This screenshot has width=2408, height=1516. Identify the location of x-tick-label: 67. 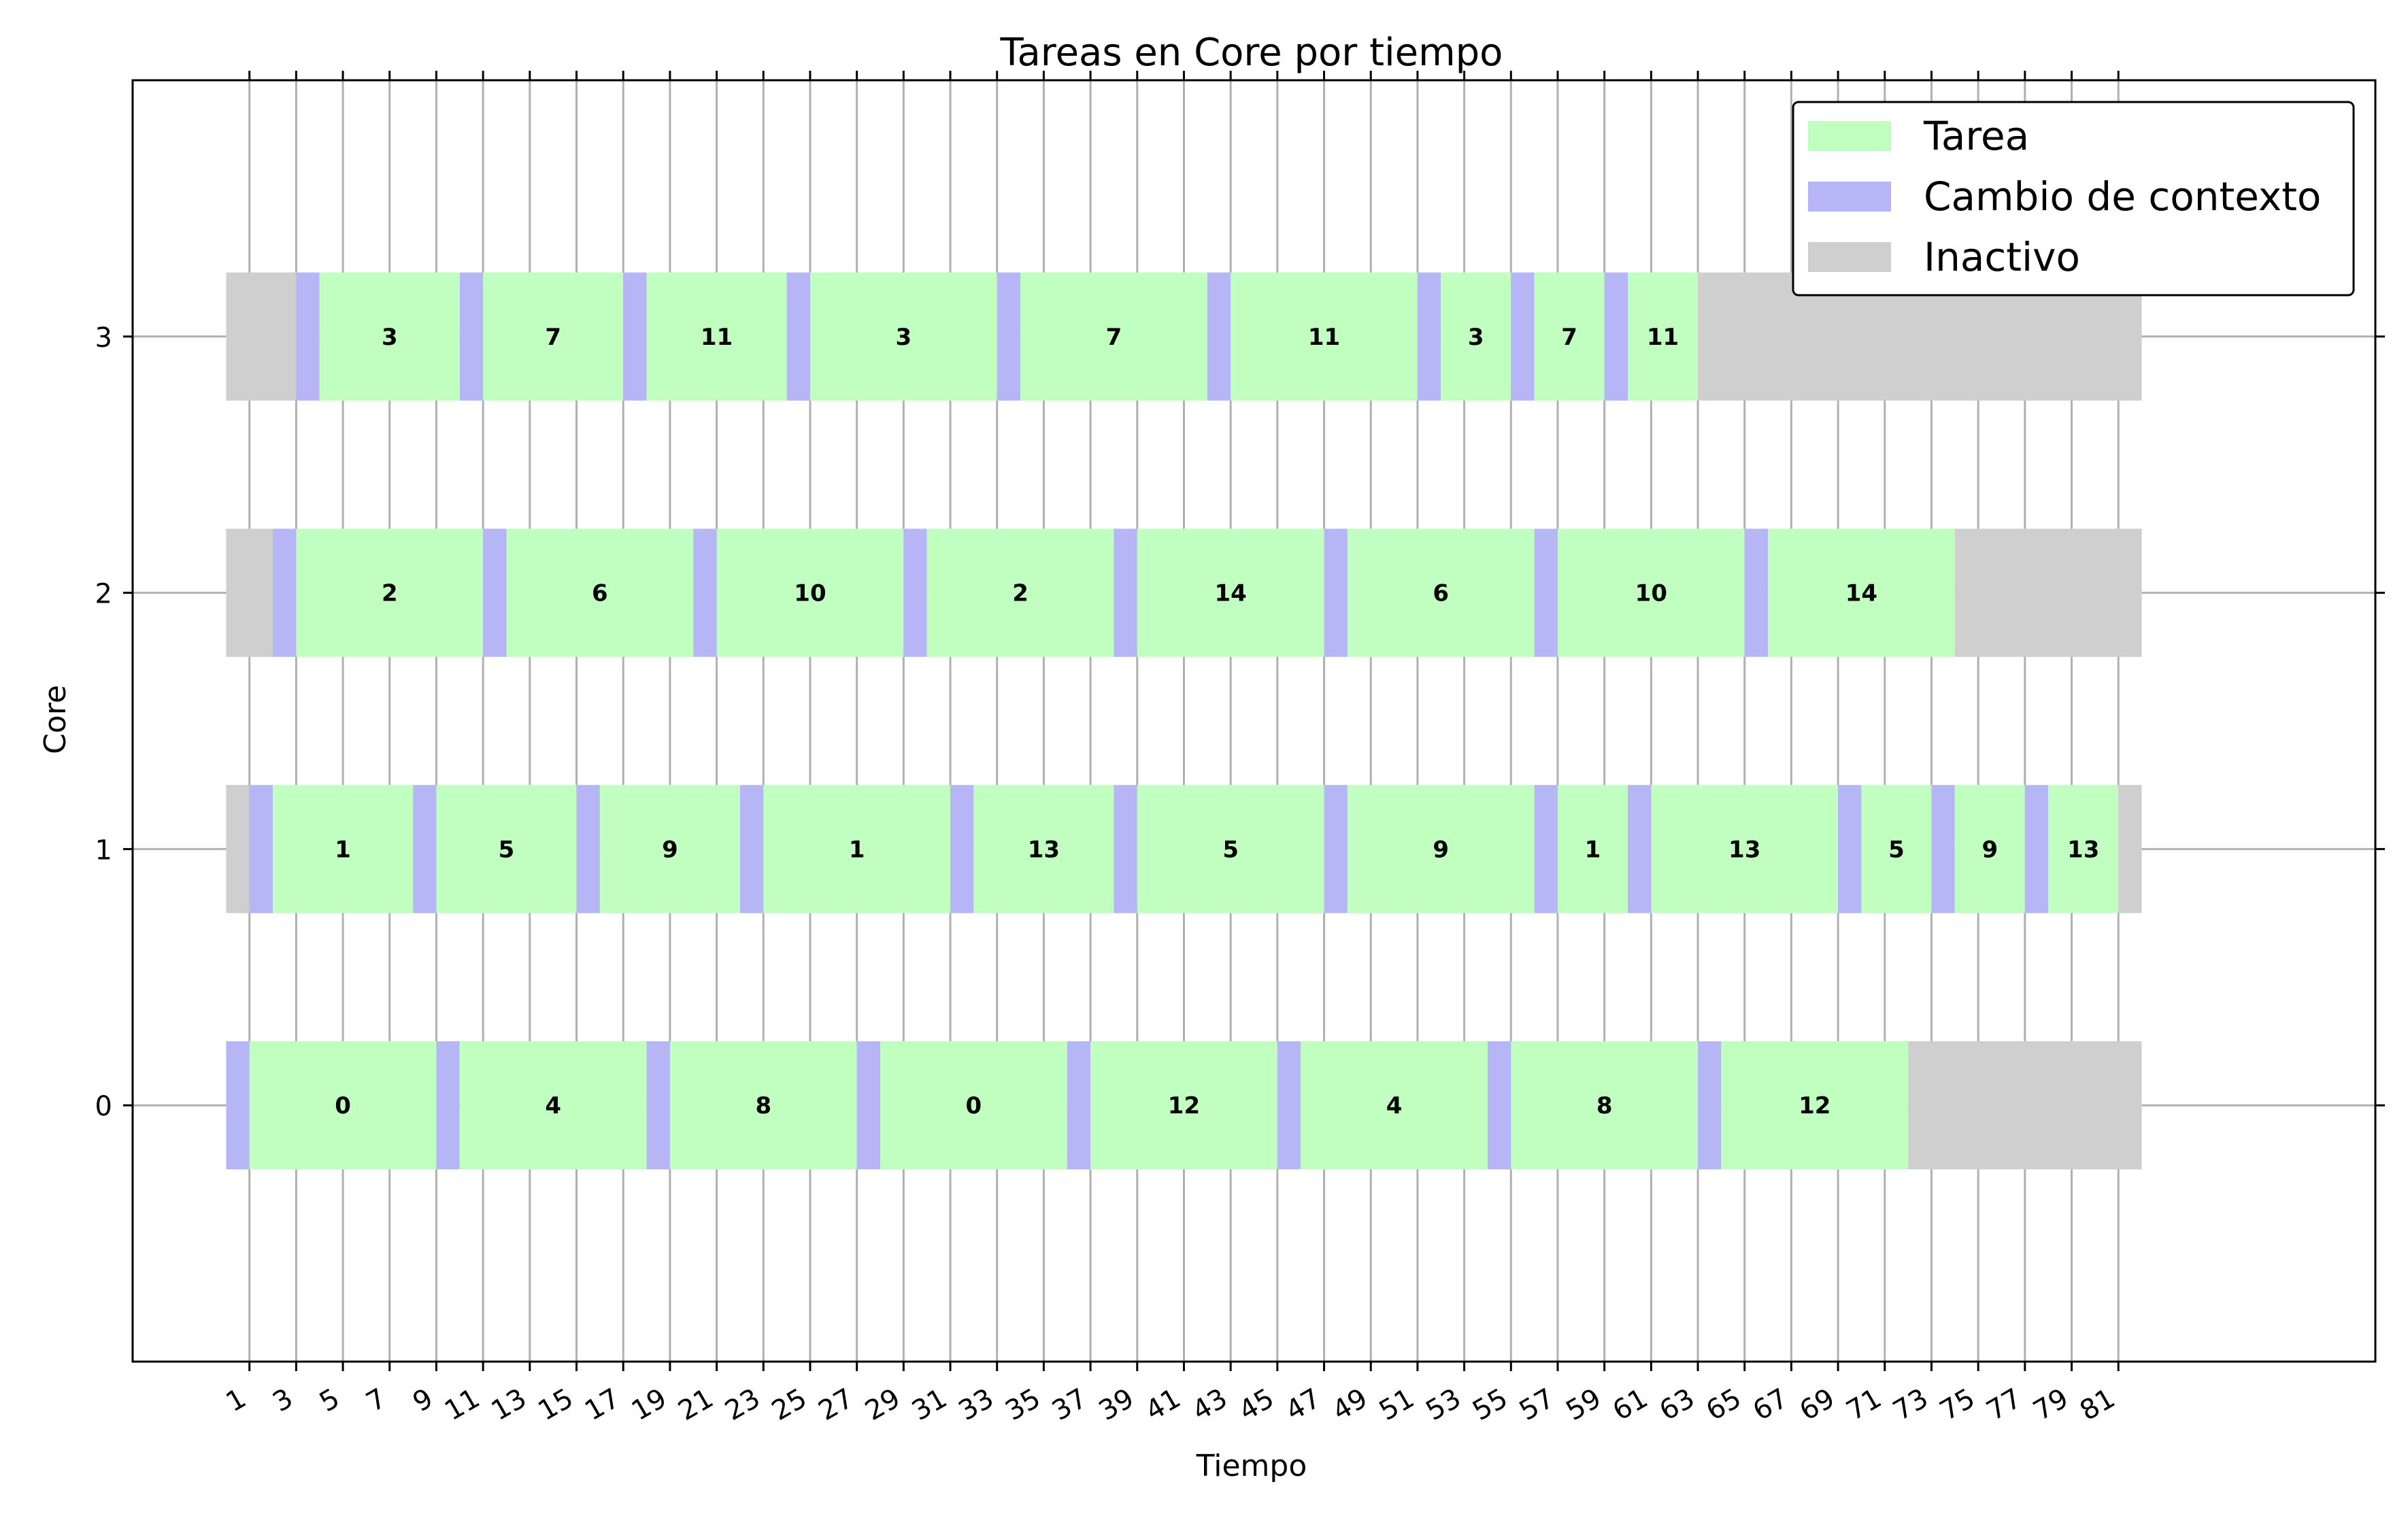
(1770, 1405).